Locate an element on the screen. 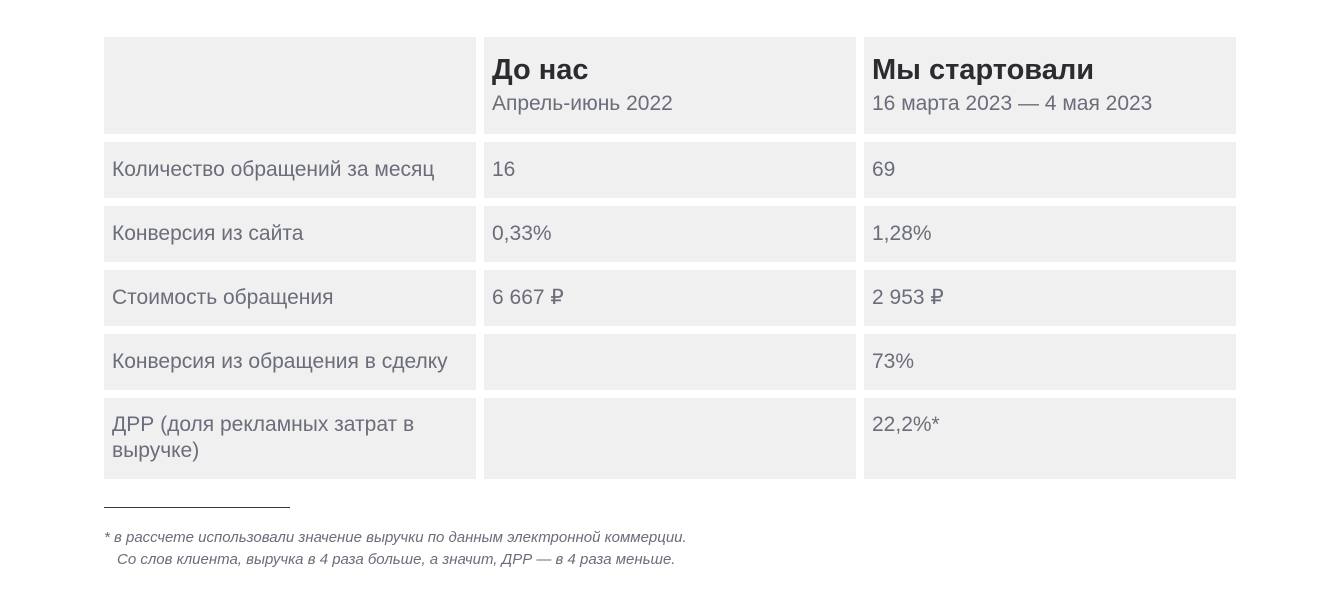 The image size is (1340, 601). header-after-cell: Мы стартовали 16 марта 2023 — 4 мая 2023 is located at coordinates (1050, 85).